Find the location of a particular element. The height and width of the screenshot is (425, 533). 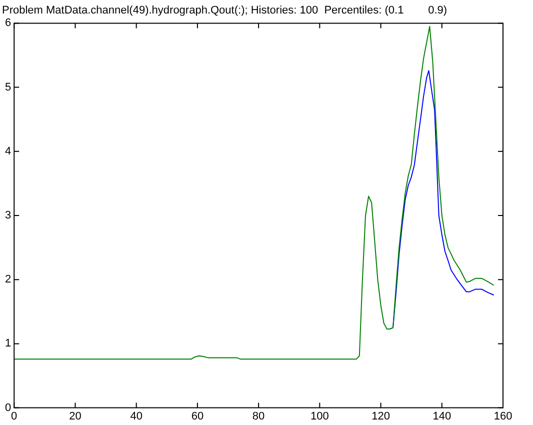

y-tick-label: 1 is located at coordinates (8, 344).